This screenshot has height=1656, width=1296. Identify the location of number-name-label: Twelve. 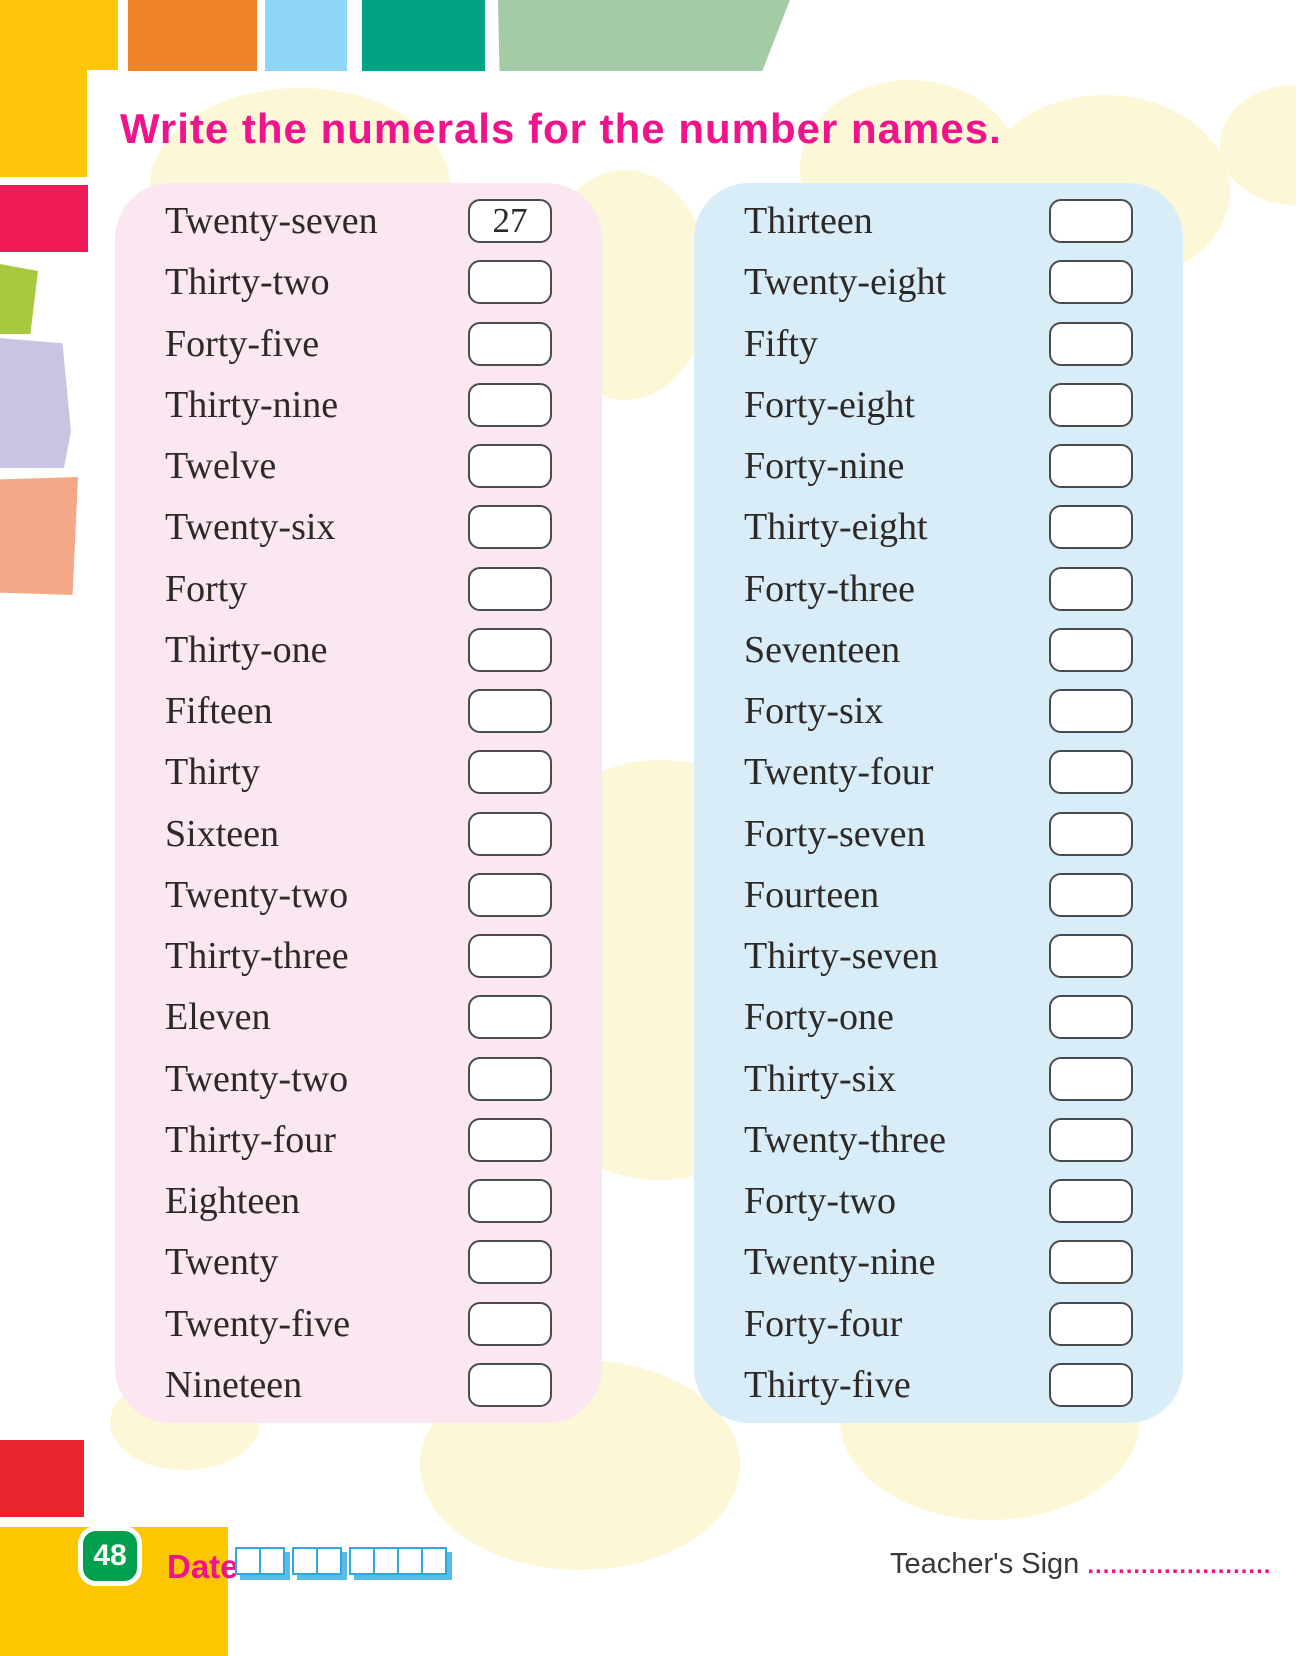
(221, 466).